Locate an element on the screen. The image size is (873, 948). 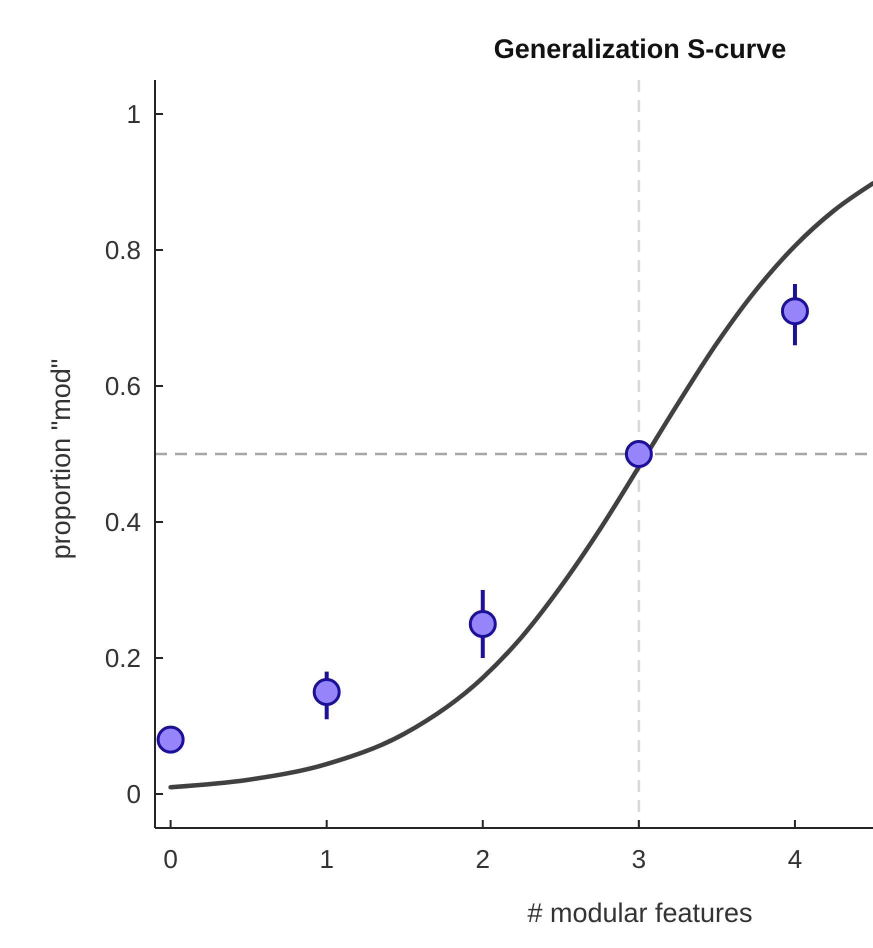
y-axis-title: proportion "mod" is located at coordinates (61, 459).